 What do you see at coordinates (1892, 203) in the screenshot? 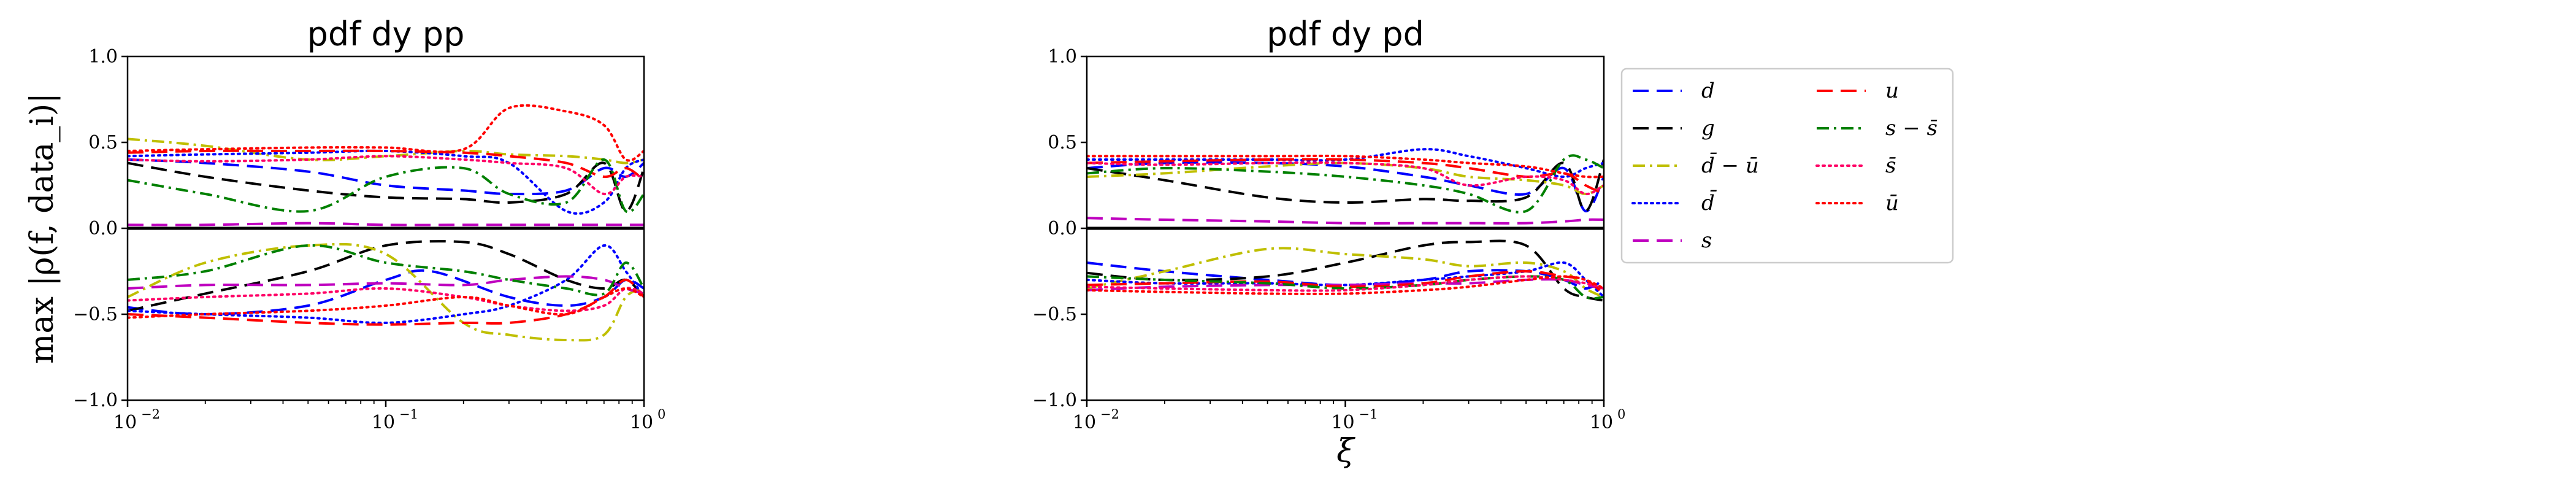
I see `legend-label: ū` at bounding box center [1892, 203].